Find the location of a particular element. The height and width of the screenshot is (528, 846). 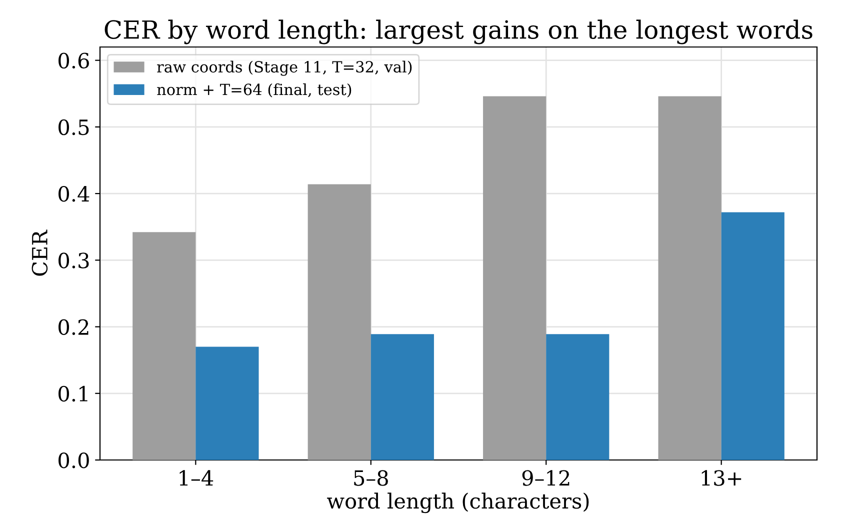

y-tick-label: 0.6 is located at coordinates (73, 60).